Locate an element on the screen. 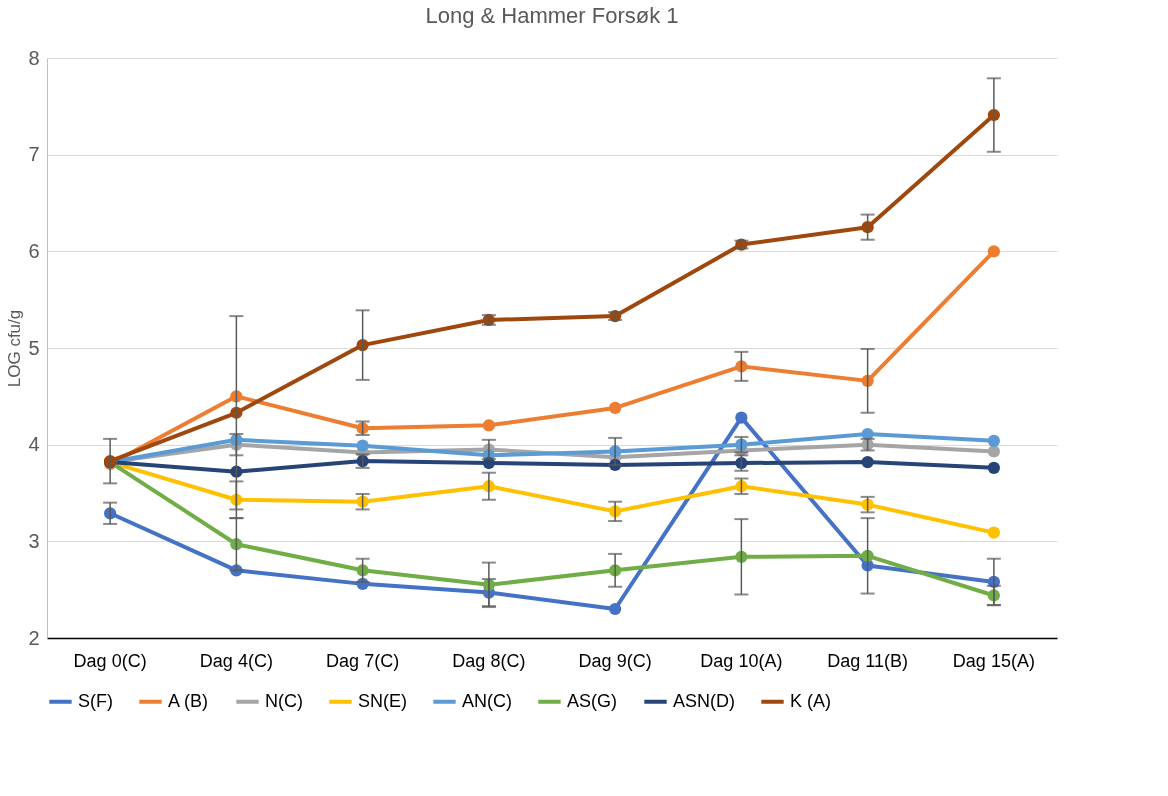 Image resolution: width=1168 pixels, height=796 pixels. y-tick-label: 2 is located at coordinates (34, 637).